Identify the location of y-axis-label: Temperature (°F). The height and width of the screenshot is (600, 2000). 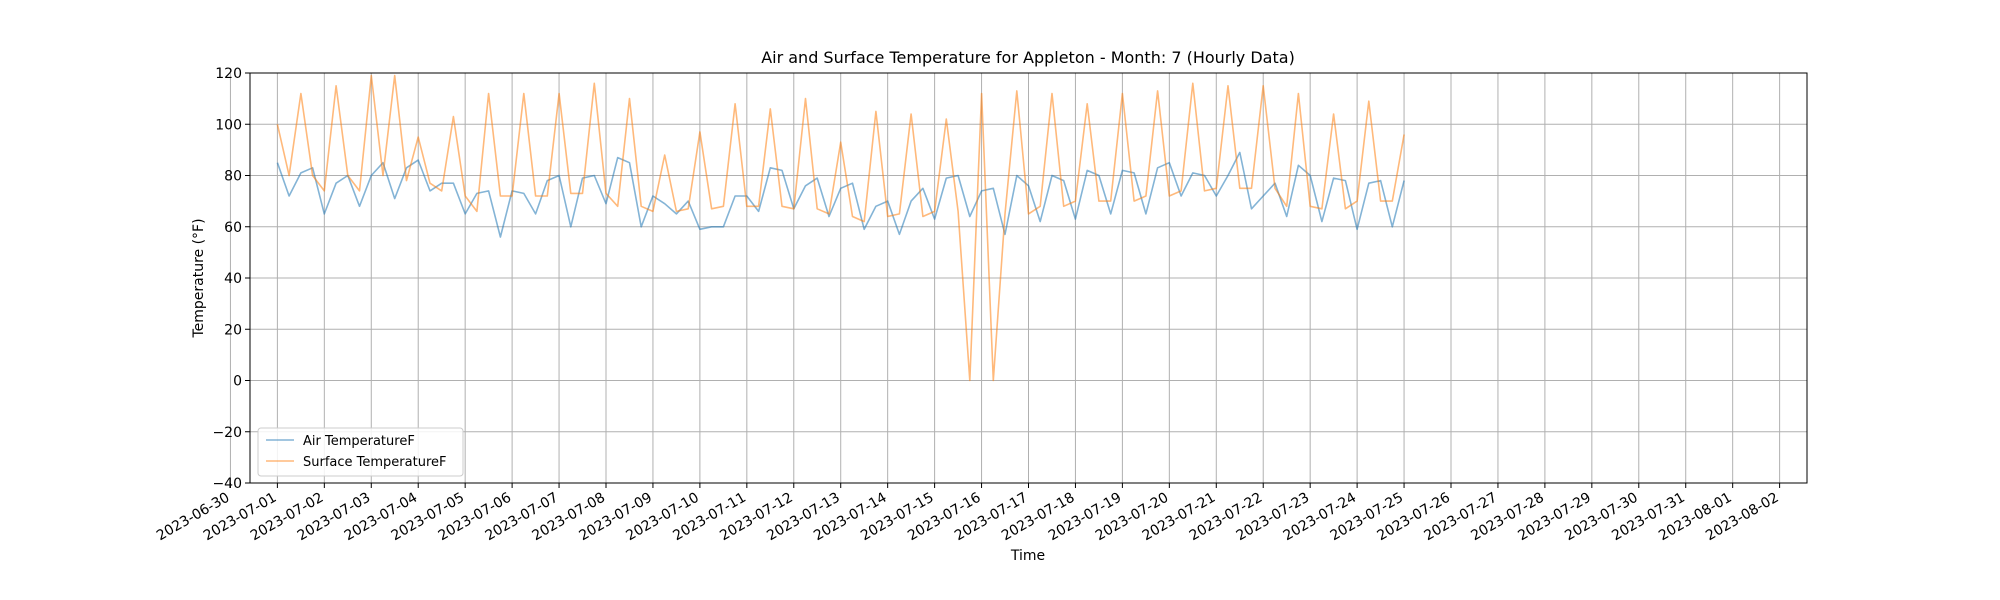
(199, 278).